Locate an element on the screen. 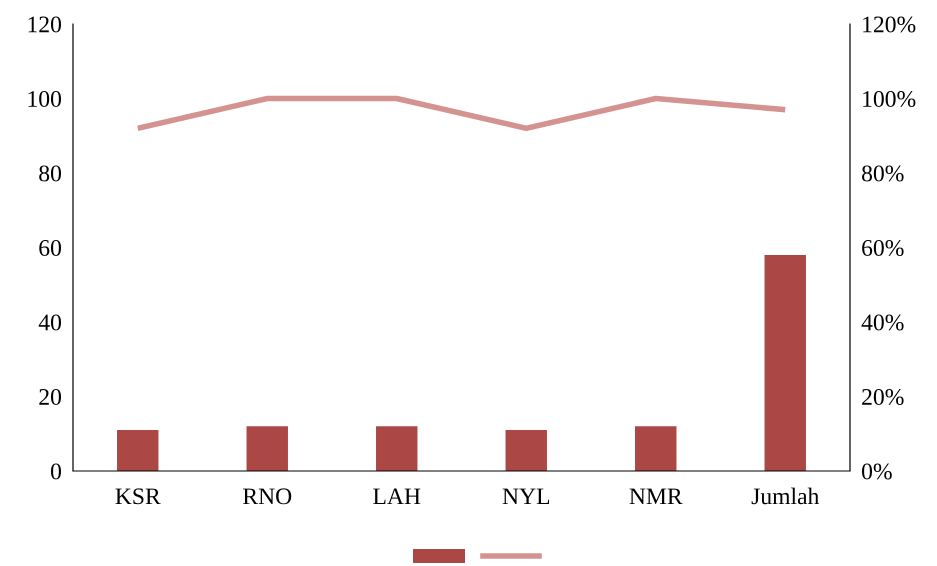  y-tick-label: 60 is located at coordinates (50, 248).